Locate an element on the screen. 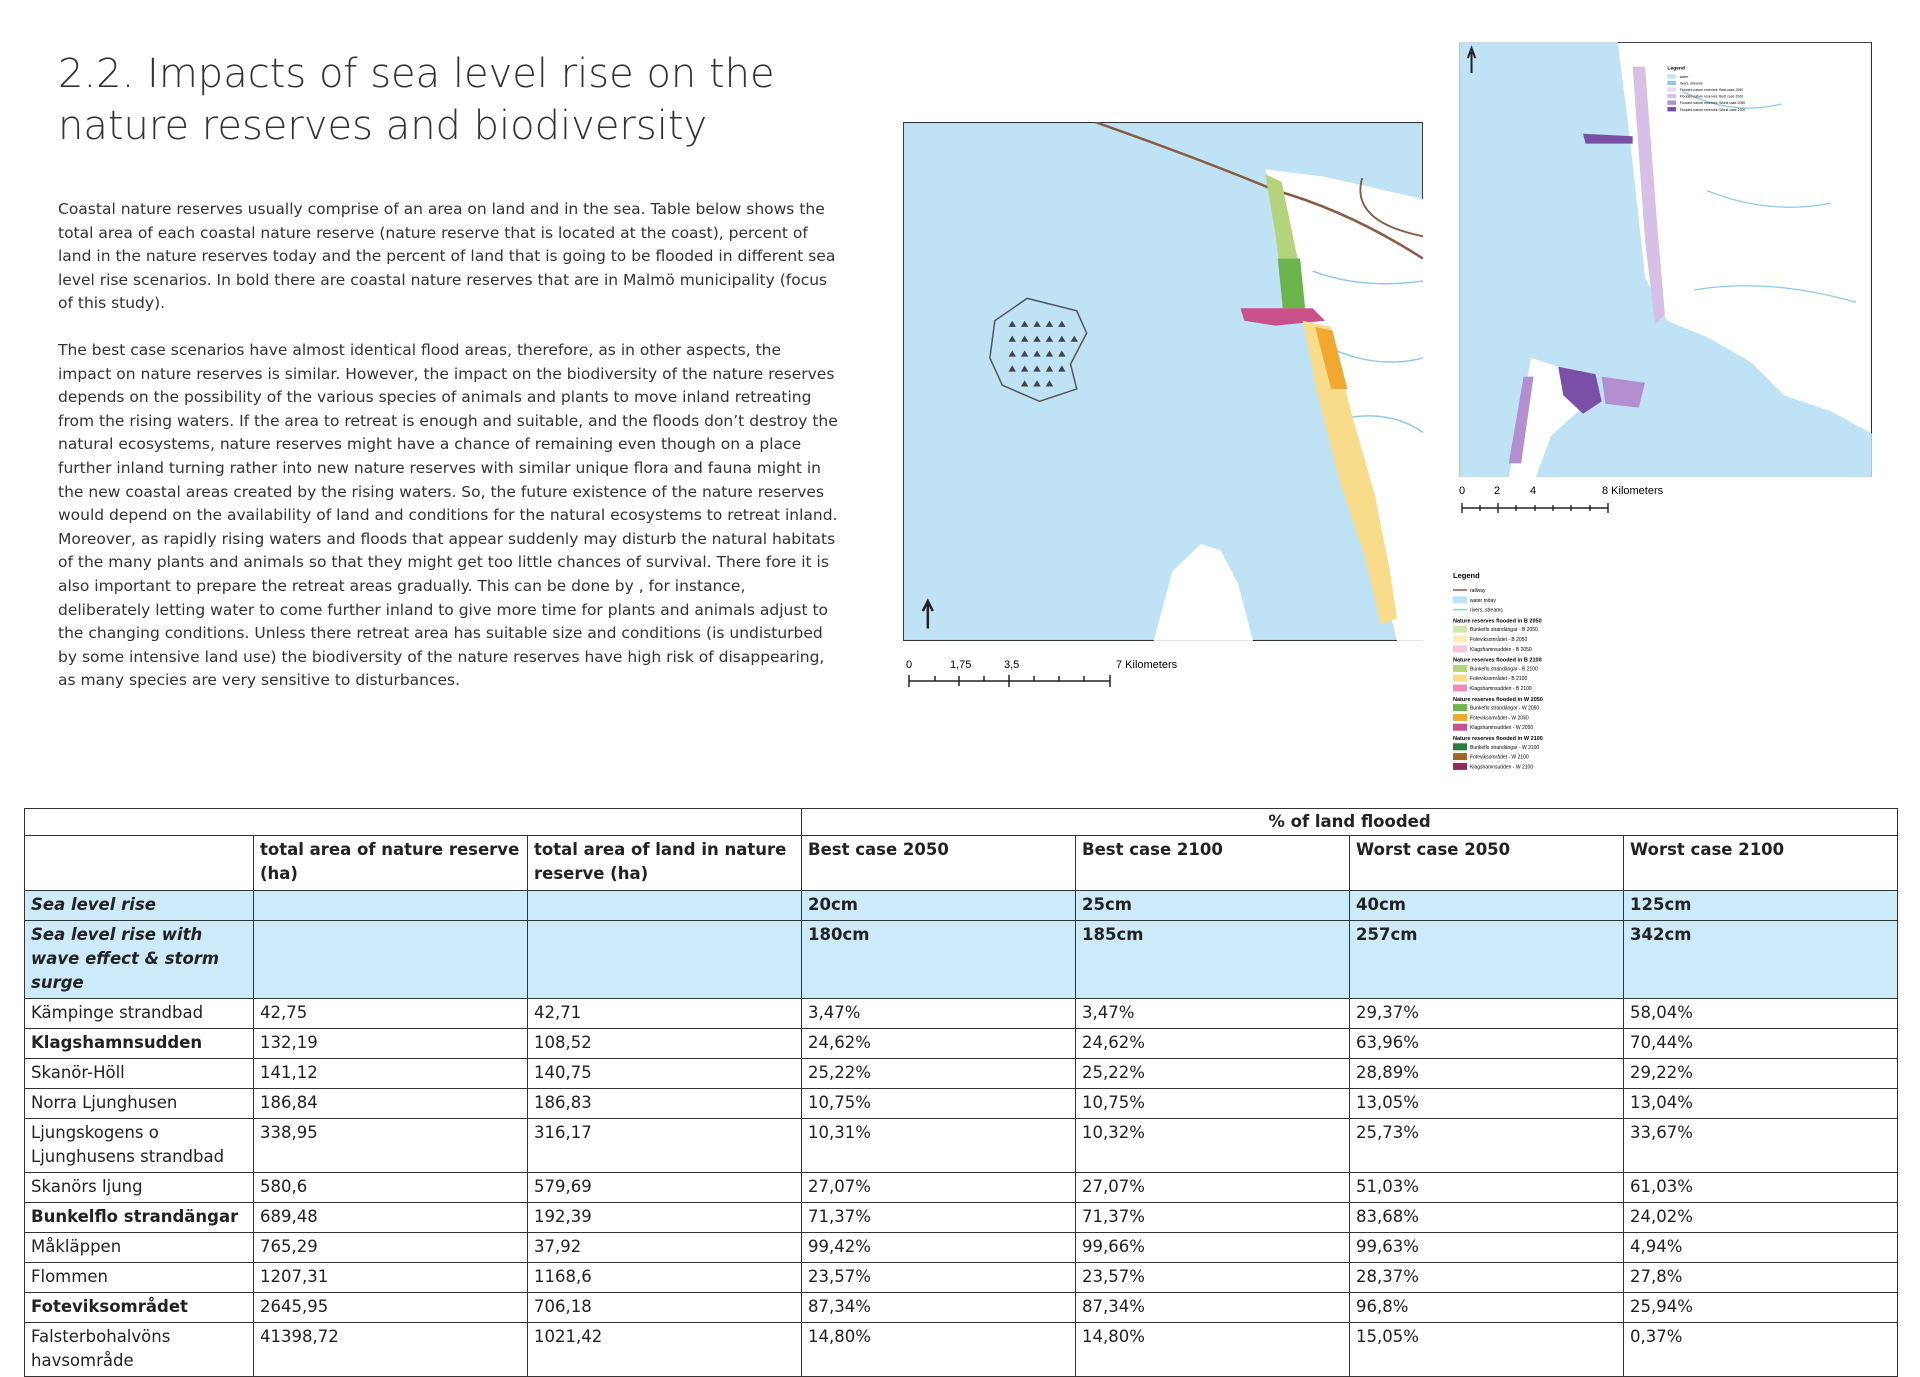 This screenshot has width=1920, height=1377. row-label: Kämpinge strandbad is located at coordinates (139, 1013).